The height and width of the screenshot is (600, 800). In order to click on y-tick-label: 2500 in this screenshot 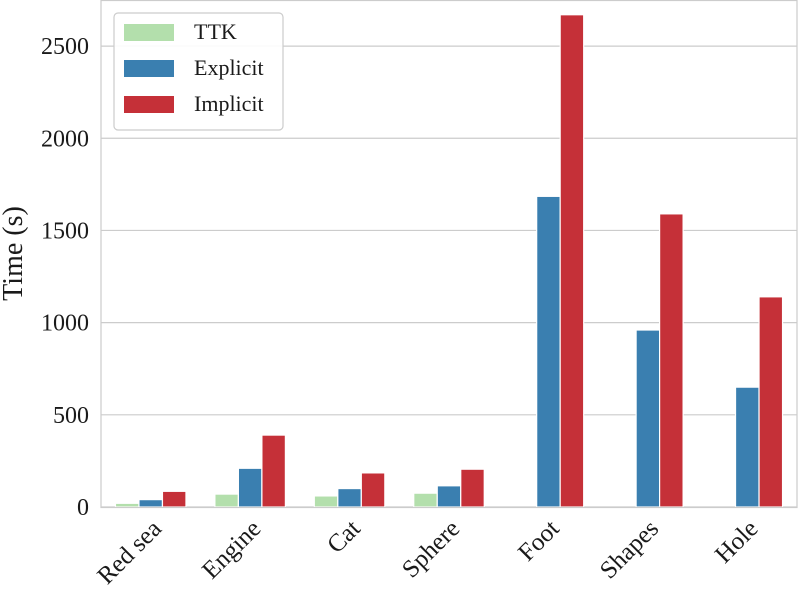, I will do `click(65, 47)`.